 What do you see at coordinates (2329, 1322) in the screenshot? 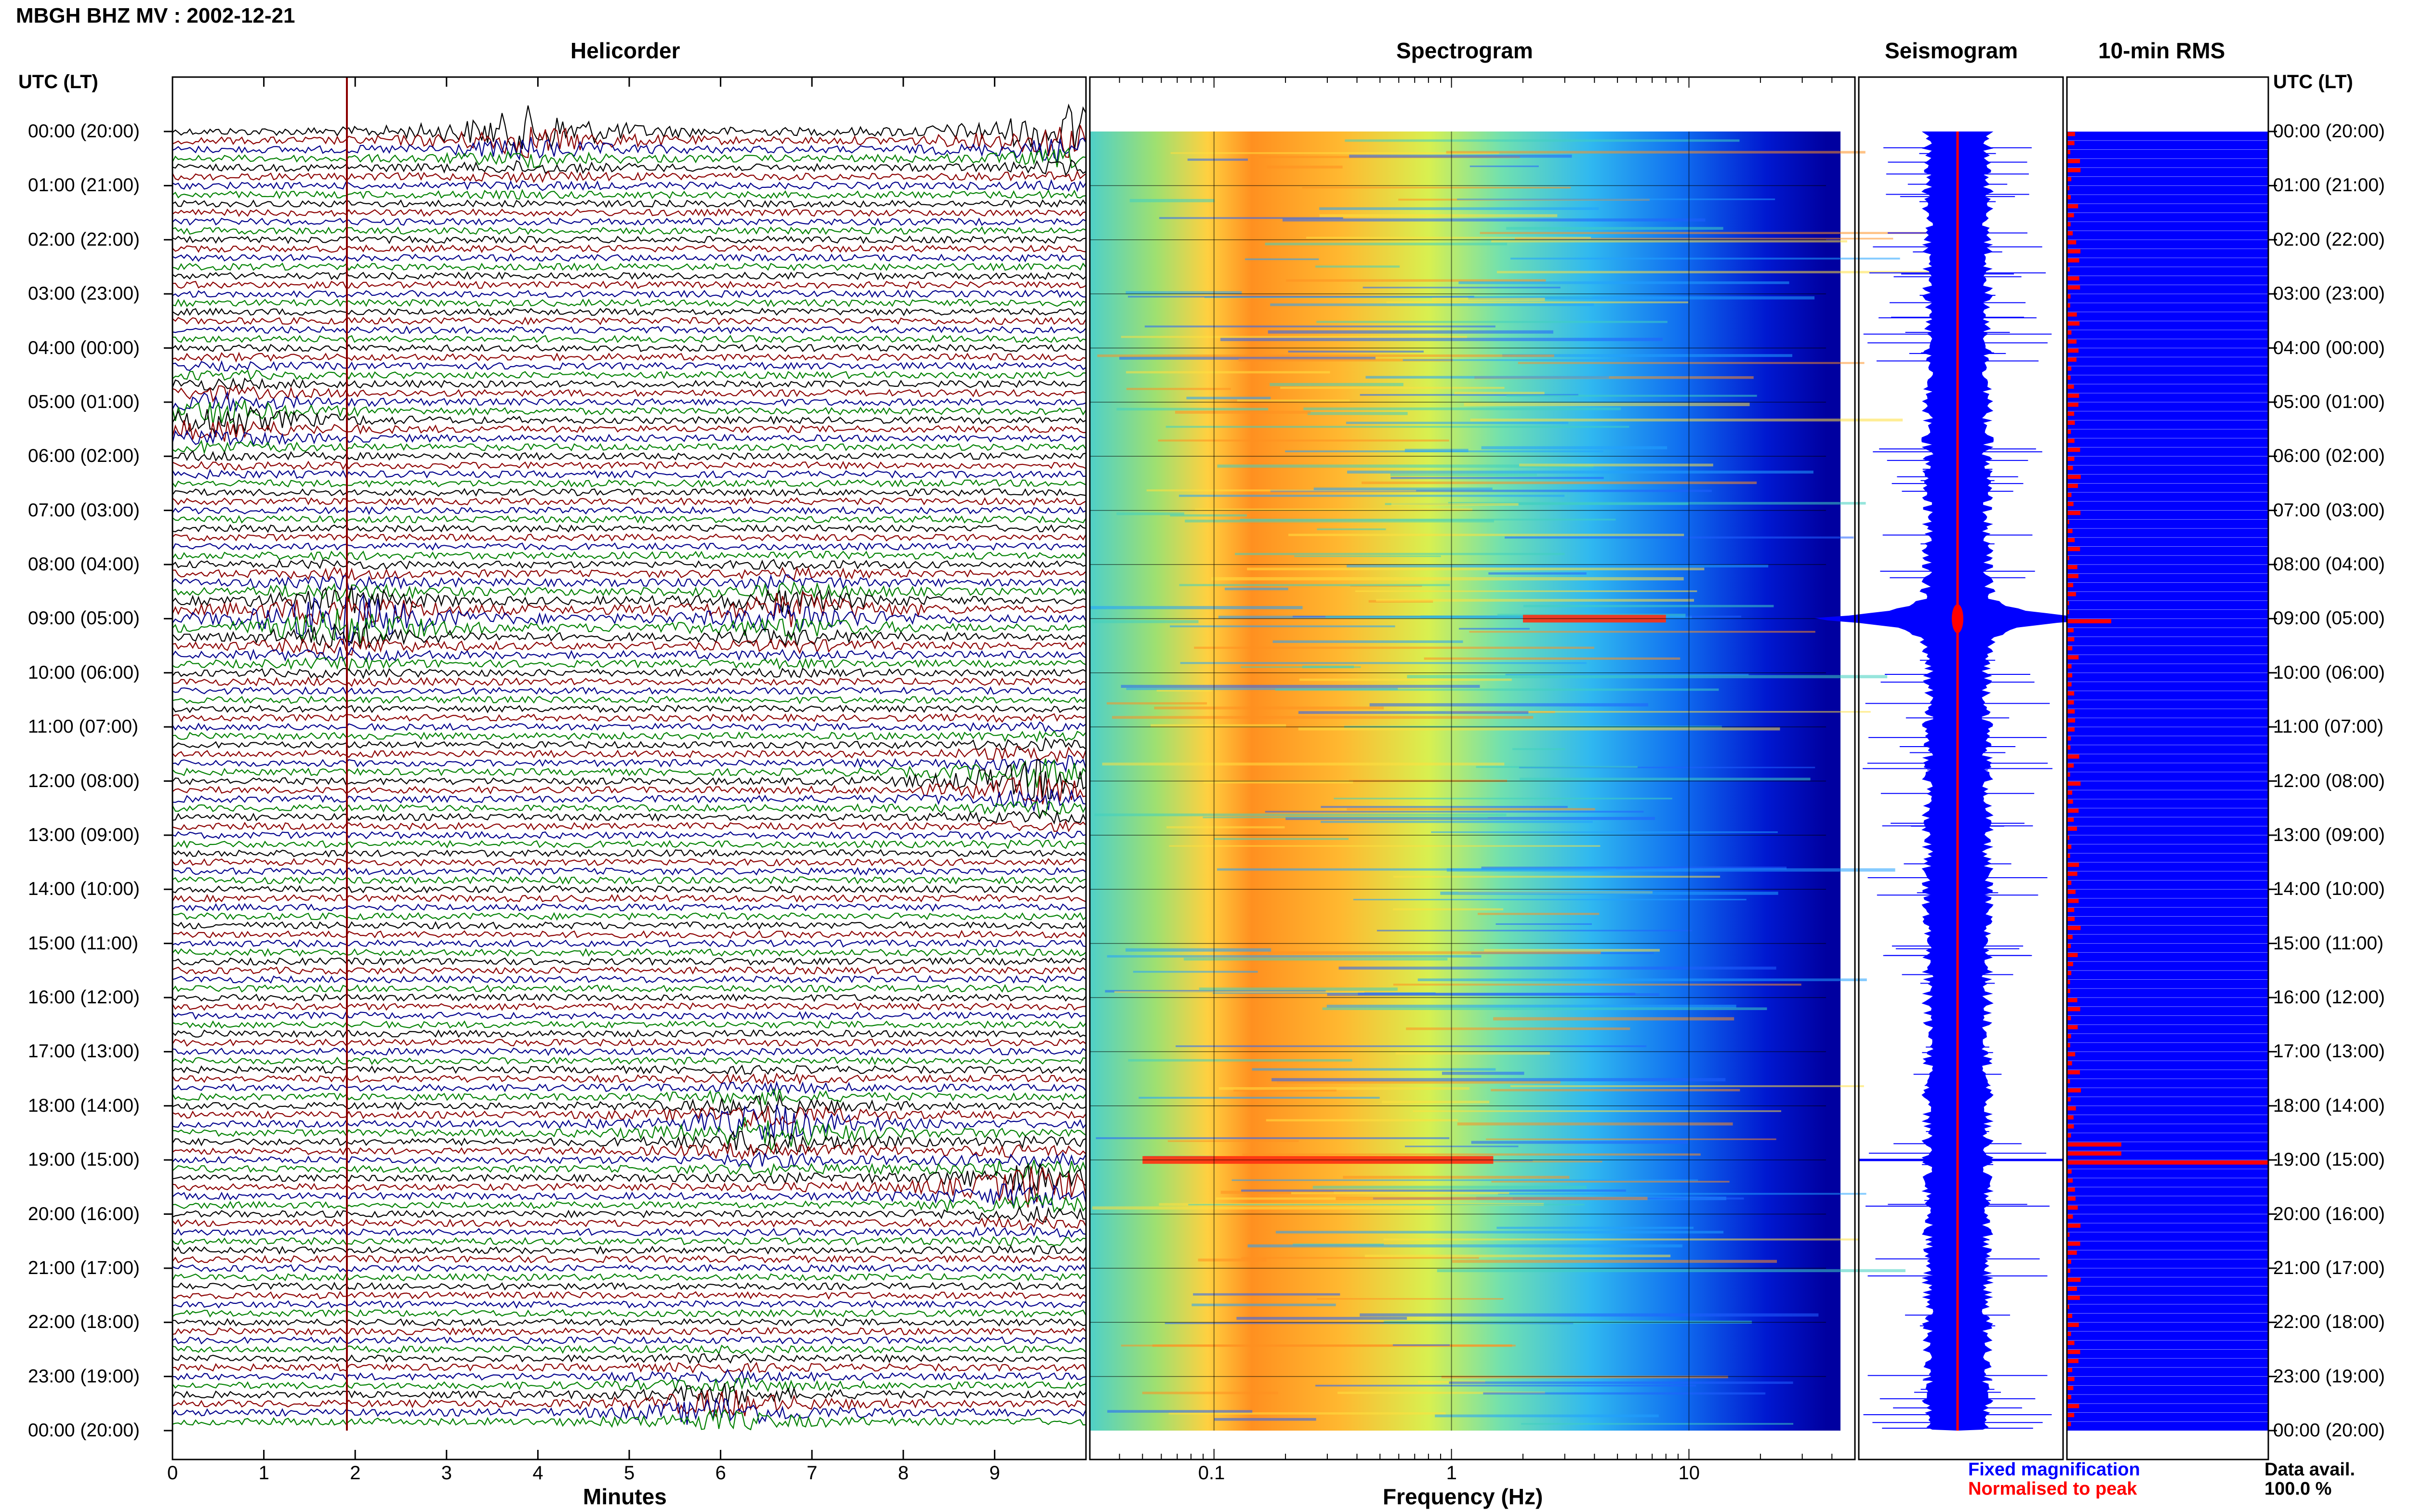
I see `time-label-right: 22:00 (18:00)` at bounding box center [2329, 1322].